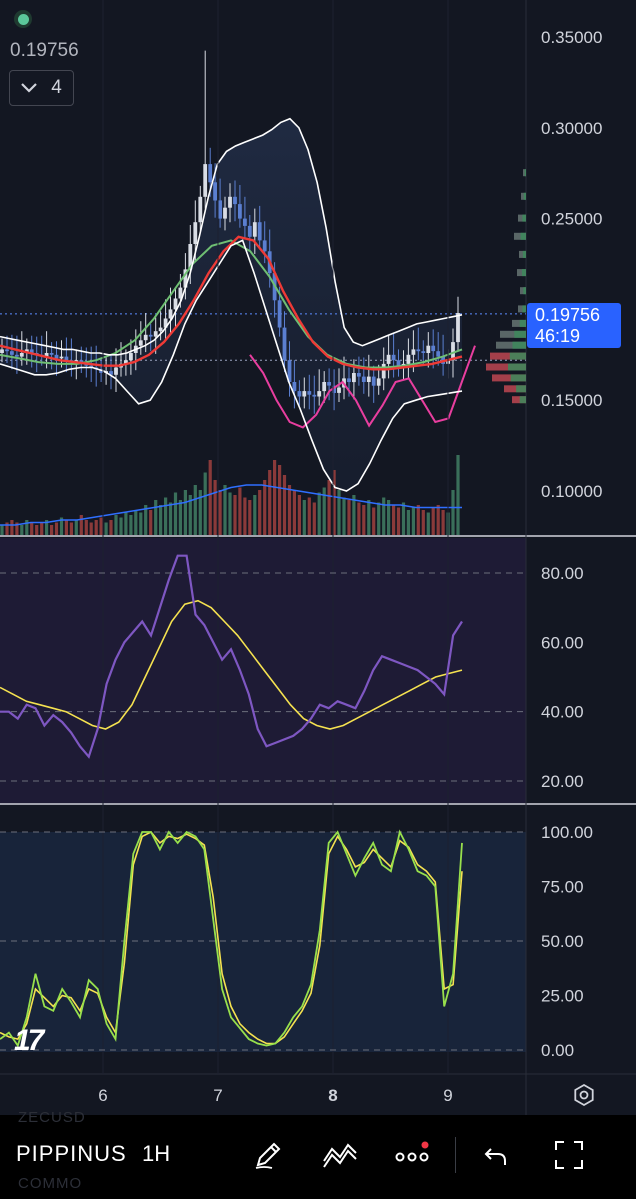 The height and width of the screenshot is (1199, 636). What do you see at coordinates (562, 941) in the screenshot?
I see `stoch-axis-tick: 50.00` at bounding box center [562, 941].